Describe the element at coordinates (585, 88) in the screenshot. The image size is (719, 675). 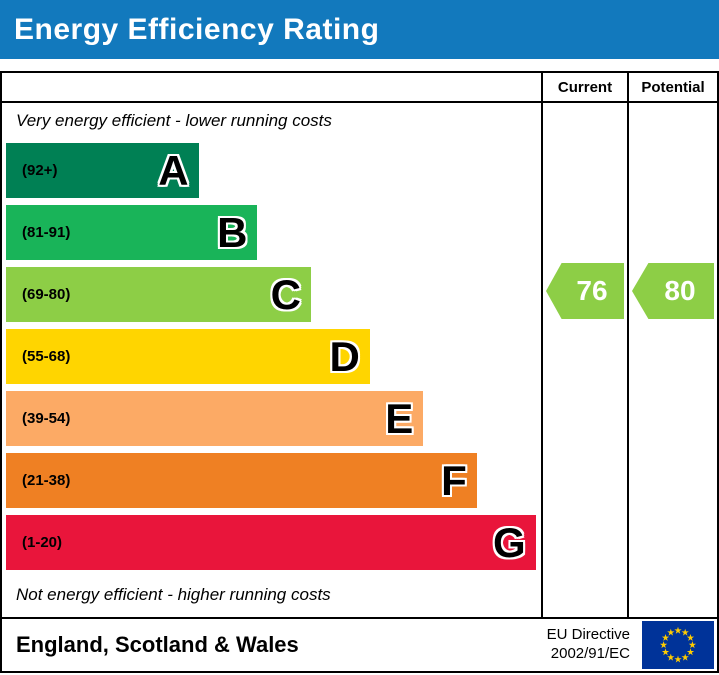
I see `current-column-header: Current` at that location.